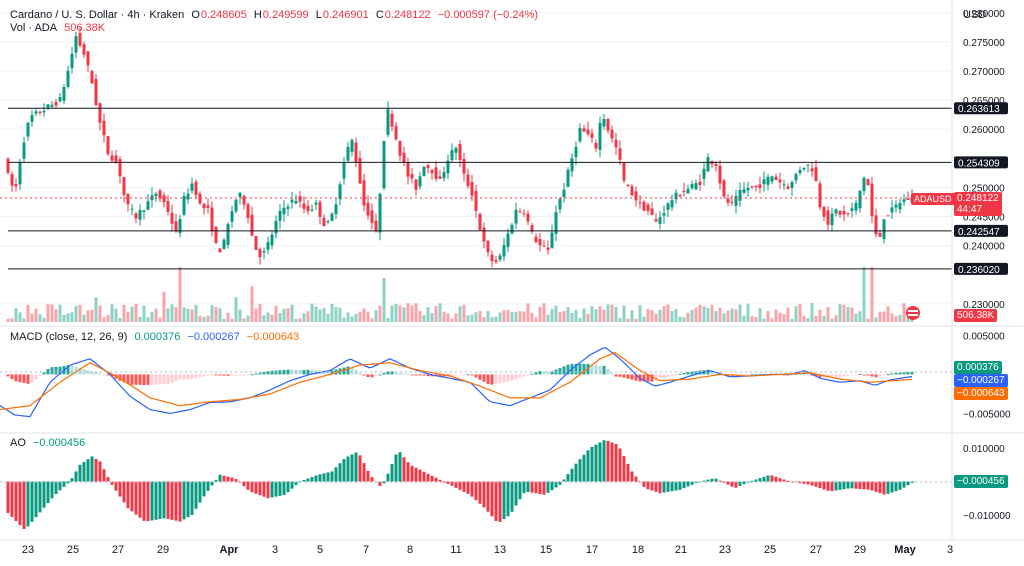  What do you see at coordinates (933, 199) in the screenshot?
I see `ticker-tag: ADAUSD` at bounding box center [933, 199].